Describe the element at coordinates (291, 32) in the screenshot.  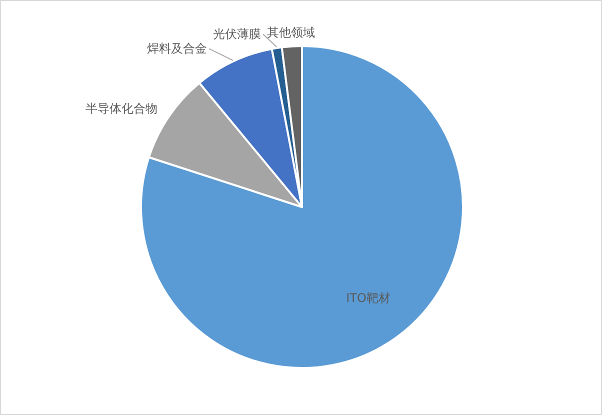
I see `slice-label: 其他领域` at that location.